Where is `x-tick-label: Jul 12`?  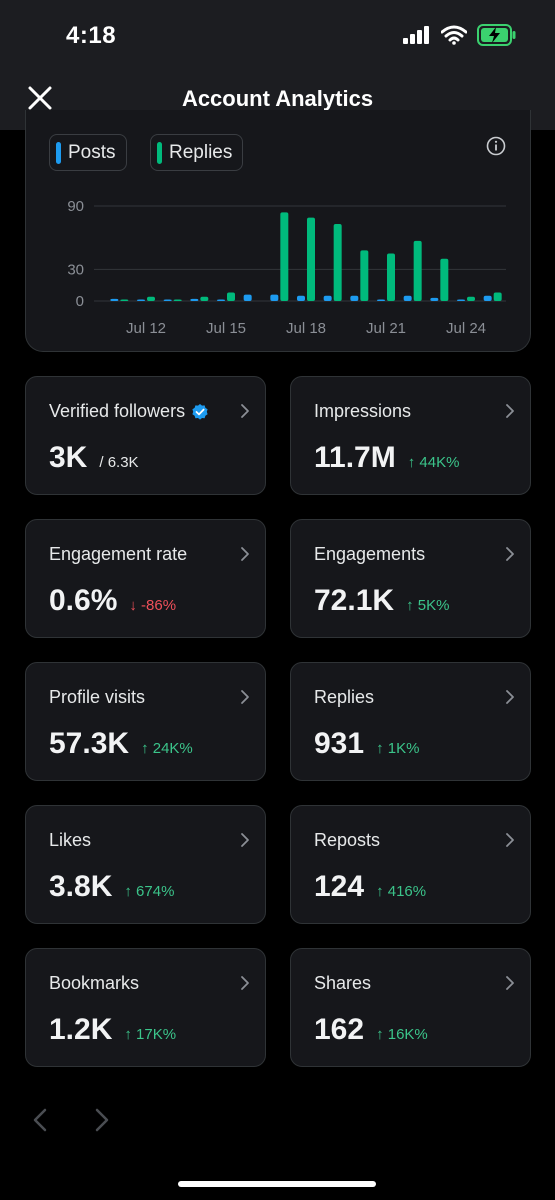 x-tick-label: Jul 12 is located at coordinates (146, 328).